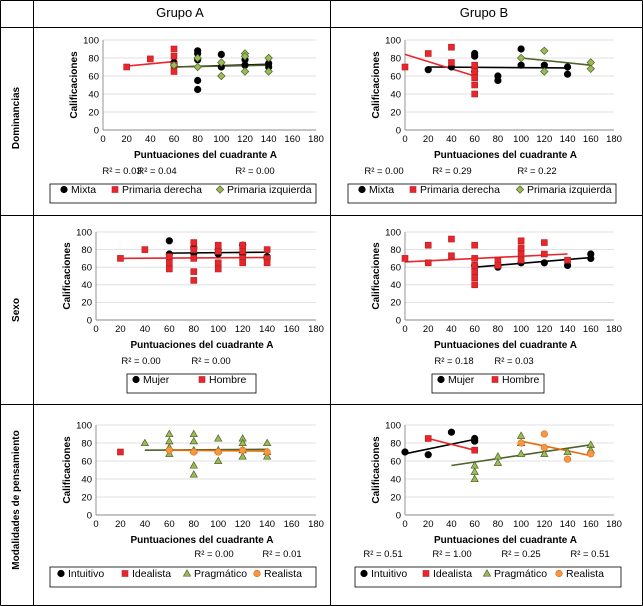  What do you see at coordinates (16, 310) in the screenshot?
I see `row-label-sexo: Sexo` at bounding box center [16, 310].